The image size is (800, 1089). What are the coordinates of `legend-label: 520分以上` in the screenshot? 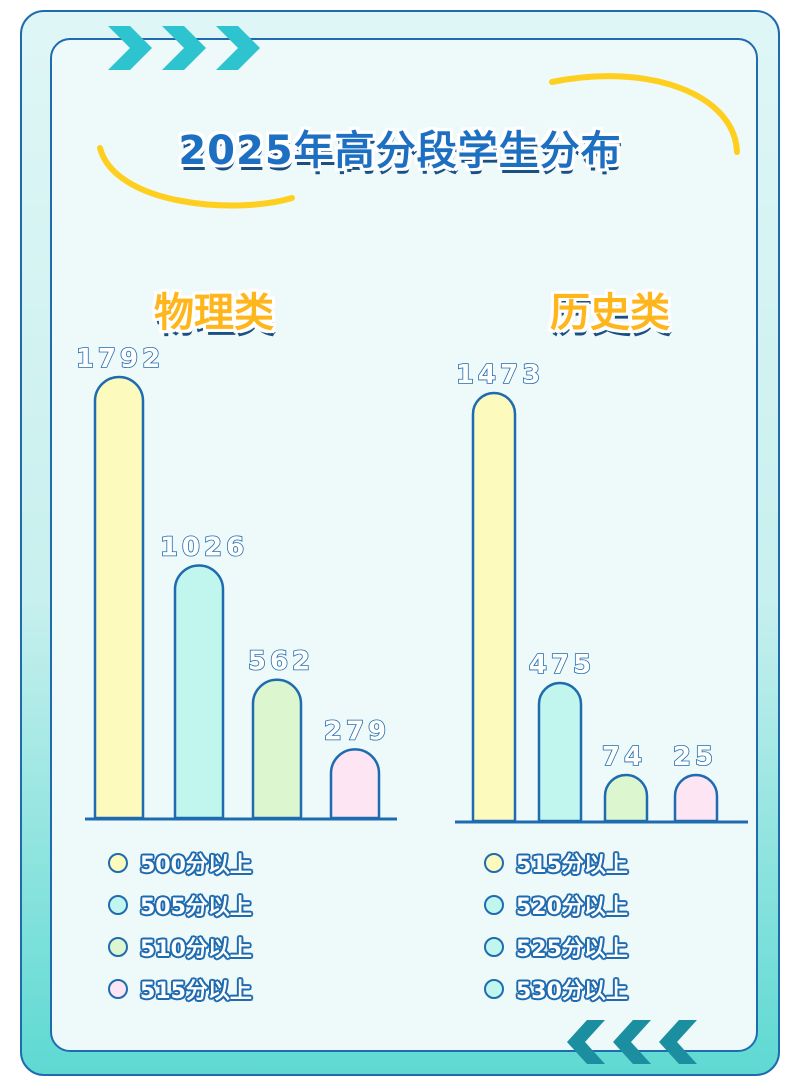 It's located at (572, 907).